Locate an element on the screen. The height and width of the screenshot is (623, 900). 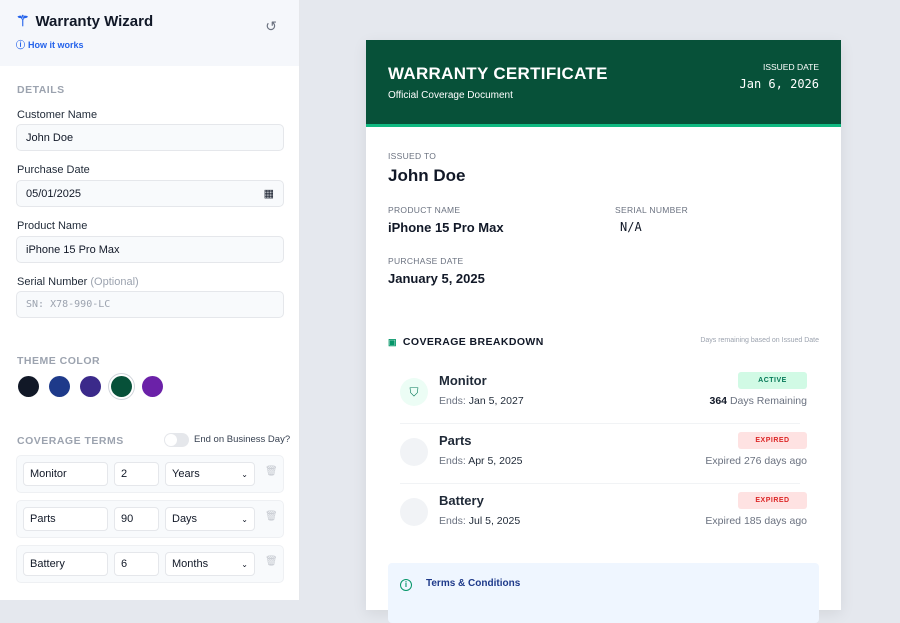
ends-date: Jul 5, 2025 is located at coordinates (494, 521).